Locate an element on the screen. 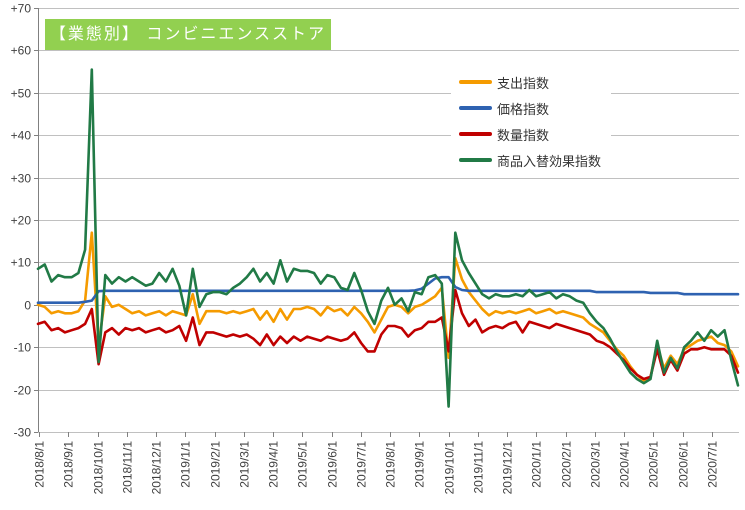 The image size is (745, 510). svg-text: 0 is located at coordinates (27, 306).